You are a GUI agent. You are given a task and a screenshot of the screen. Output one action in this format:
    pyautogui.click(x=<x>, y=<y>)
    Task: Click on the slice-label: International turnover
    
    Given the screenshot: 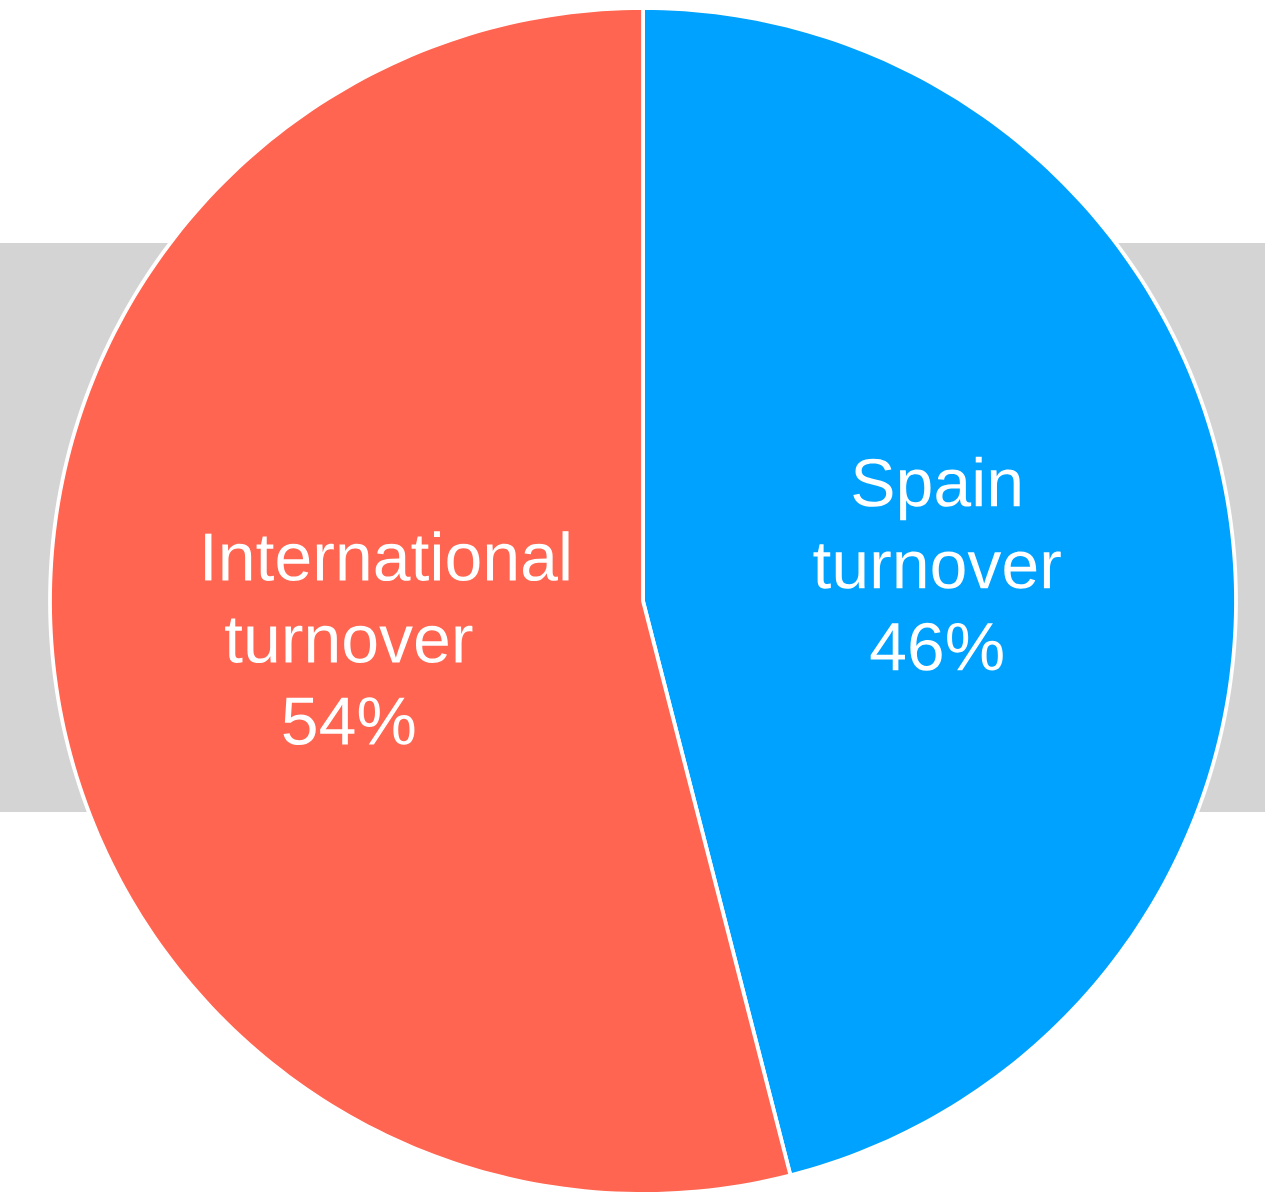 What is the action you would take?
    pyautogui.click(x=387, y=597)
    